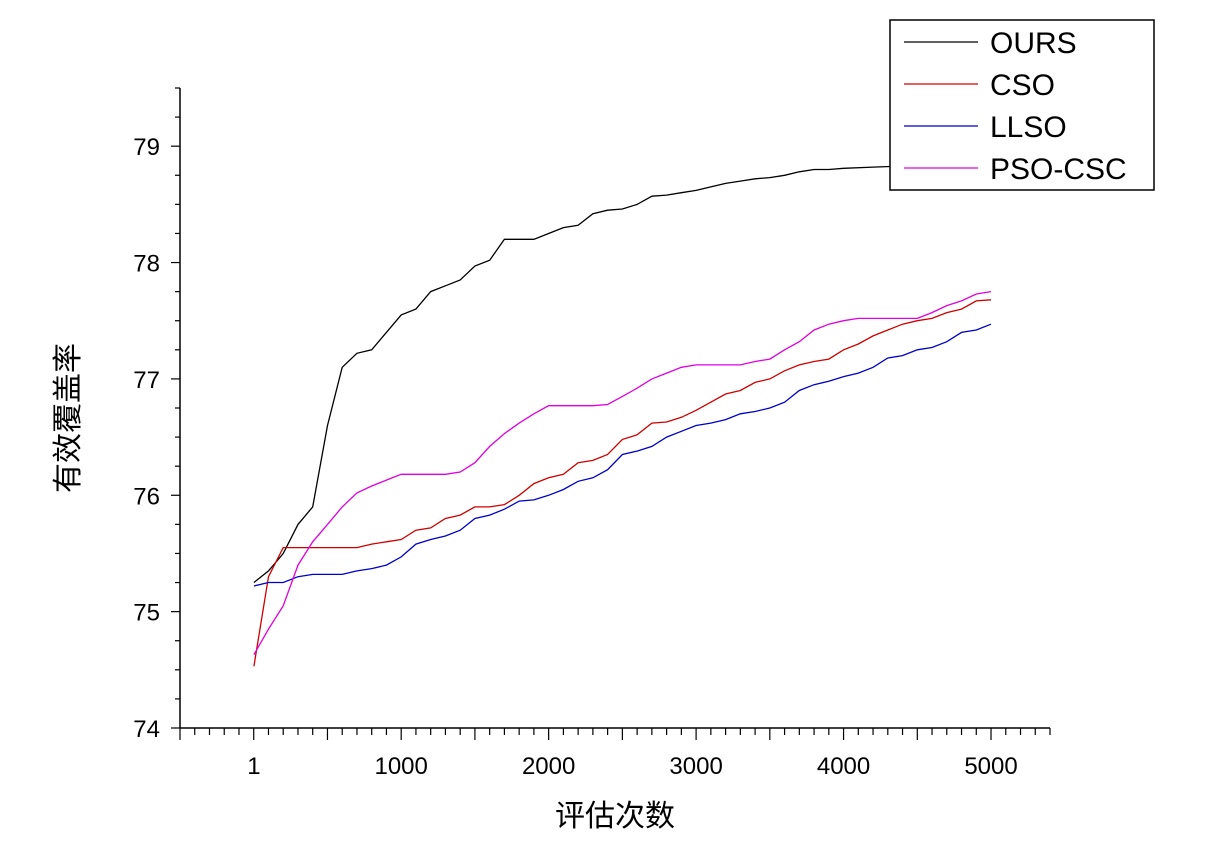 This screenshot has width=1206, height=852. What do you see at coordinates (990, 766) in the screenshot?
I see `x-tick-label: 5000` at bounding box center [990, 766].